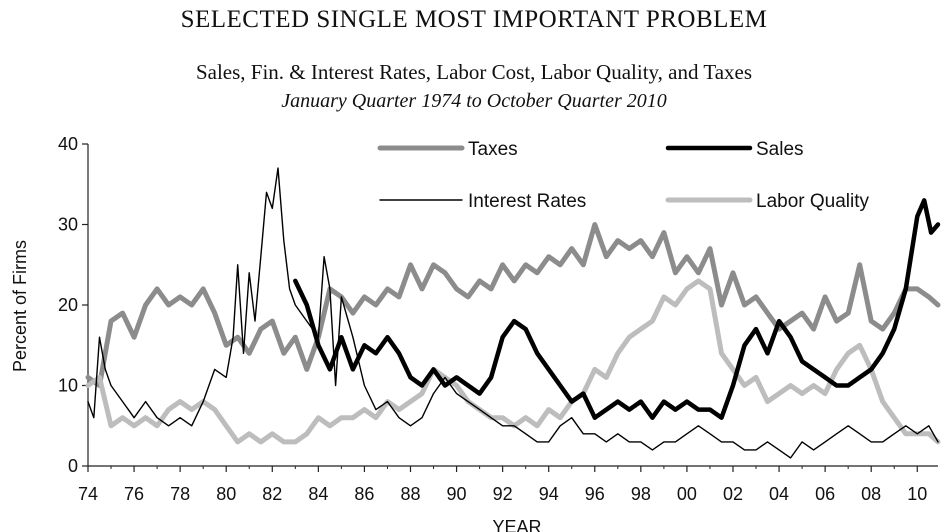 This screenshot has height=532, width=948. What do you see at coordinates (733, 494) in the screenshot?
I see `x-tick-label: 02` at bounding box center [733, 494].